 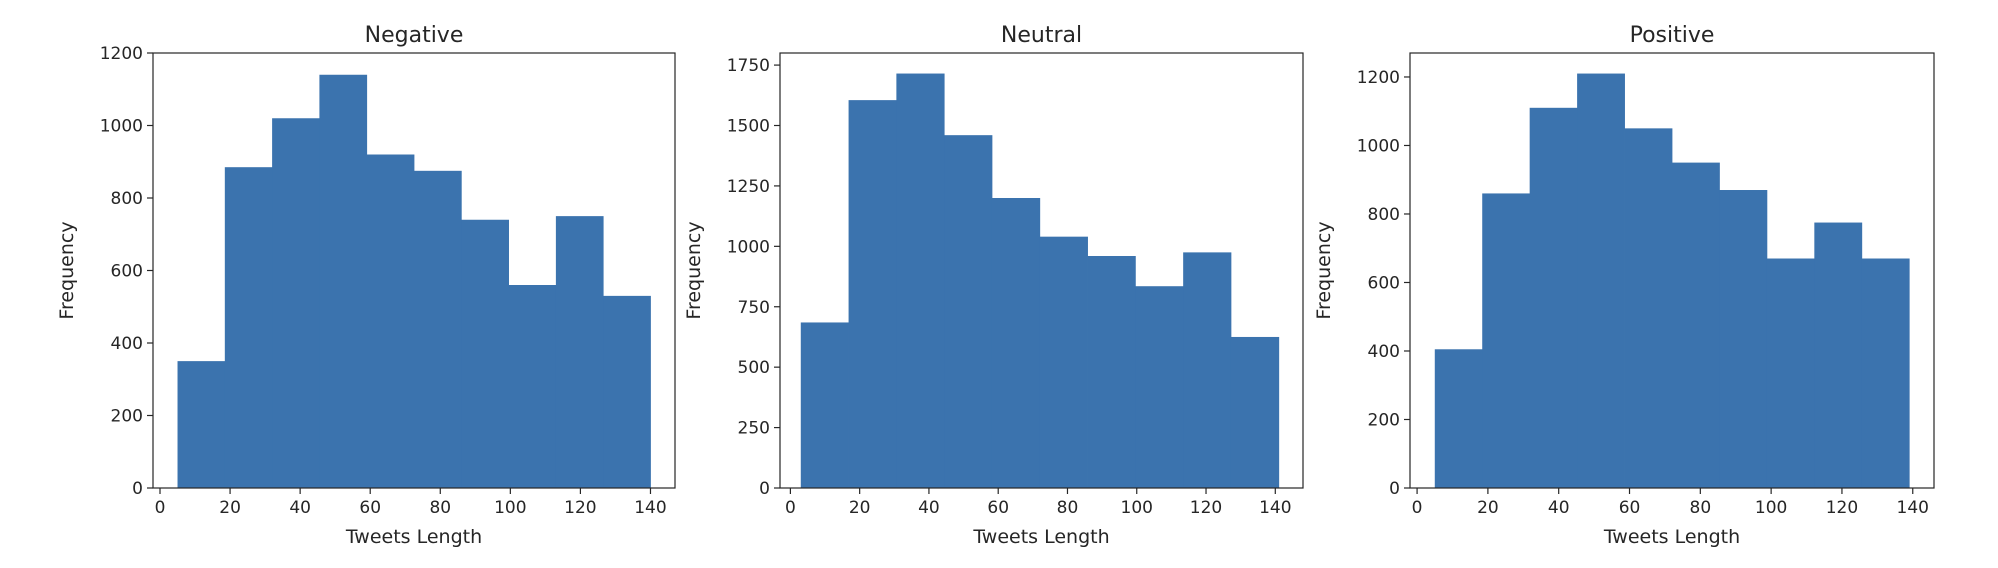 What do you see at coordinates (748, 187) in the screenshot?
I see `y-tick-label: 1250` at bounding box center [748, 187].